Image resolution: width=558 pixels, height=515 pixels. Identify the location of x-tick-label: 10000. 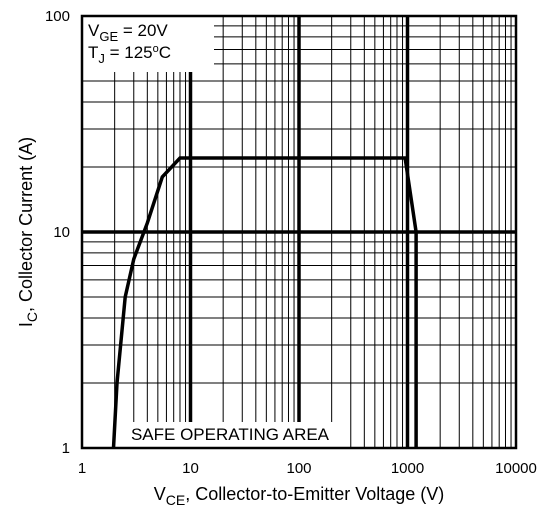
(516, 468).